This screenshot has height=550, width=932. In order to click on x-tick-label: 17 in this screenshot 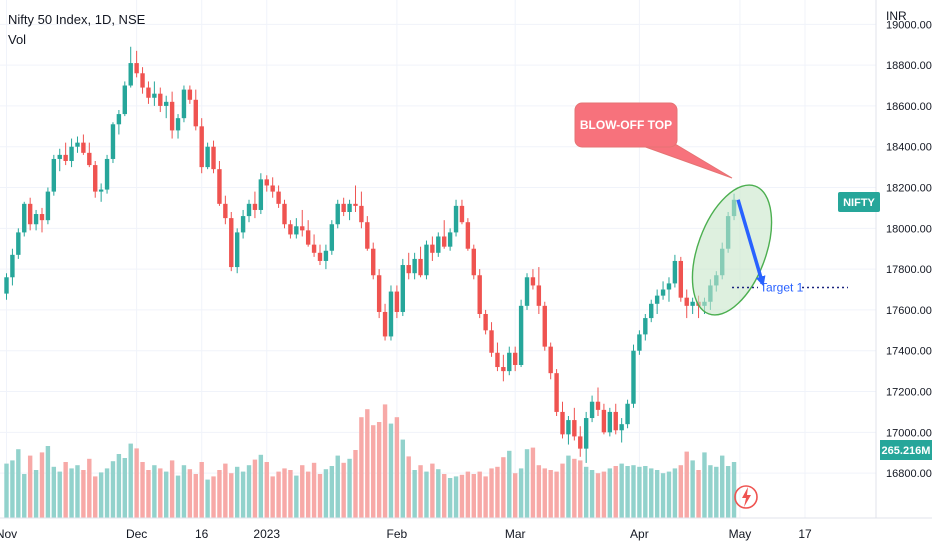, I will do `click(805, 534)`.